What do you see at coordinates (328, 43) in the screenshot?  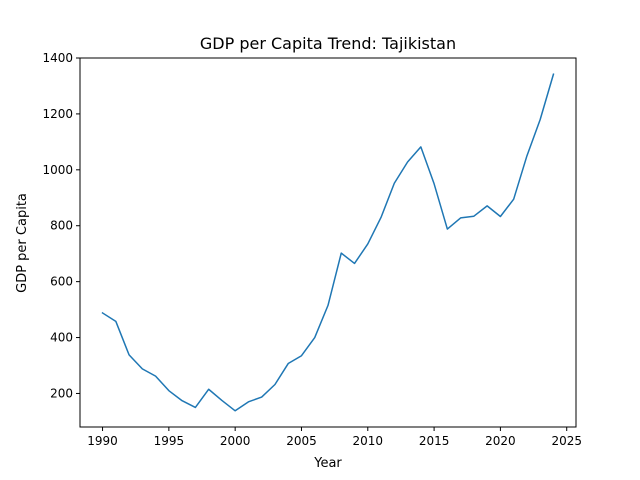 I see `chart-title: GDP per Capita Trend: Tajikistan` at bounding box center [328, 43].